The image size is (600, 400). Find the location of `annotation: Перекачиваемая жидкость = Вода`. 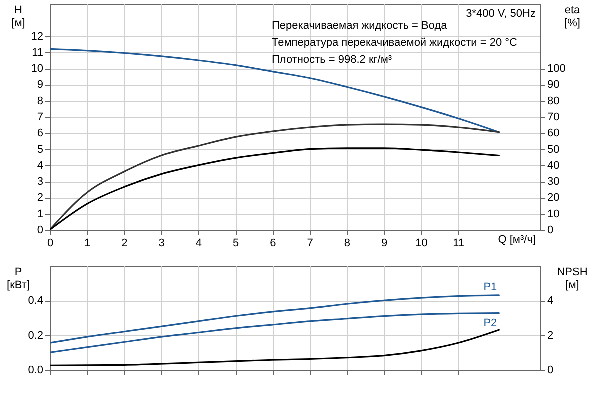

annotation: Перекачиваемая жидкость = Вода is located at coordinates (360, 26).